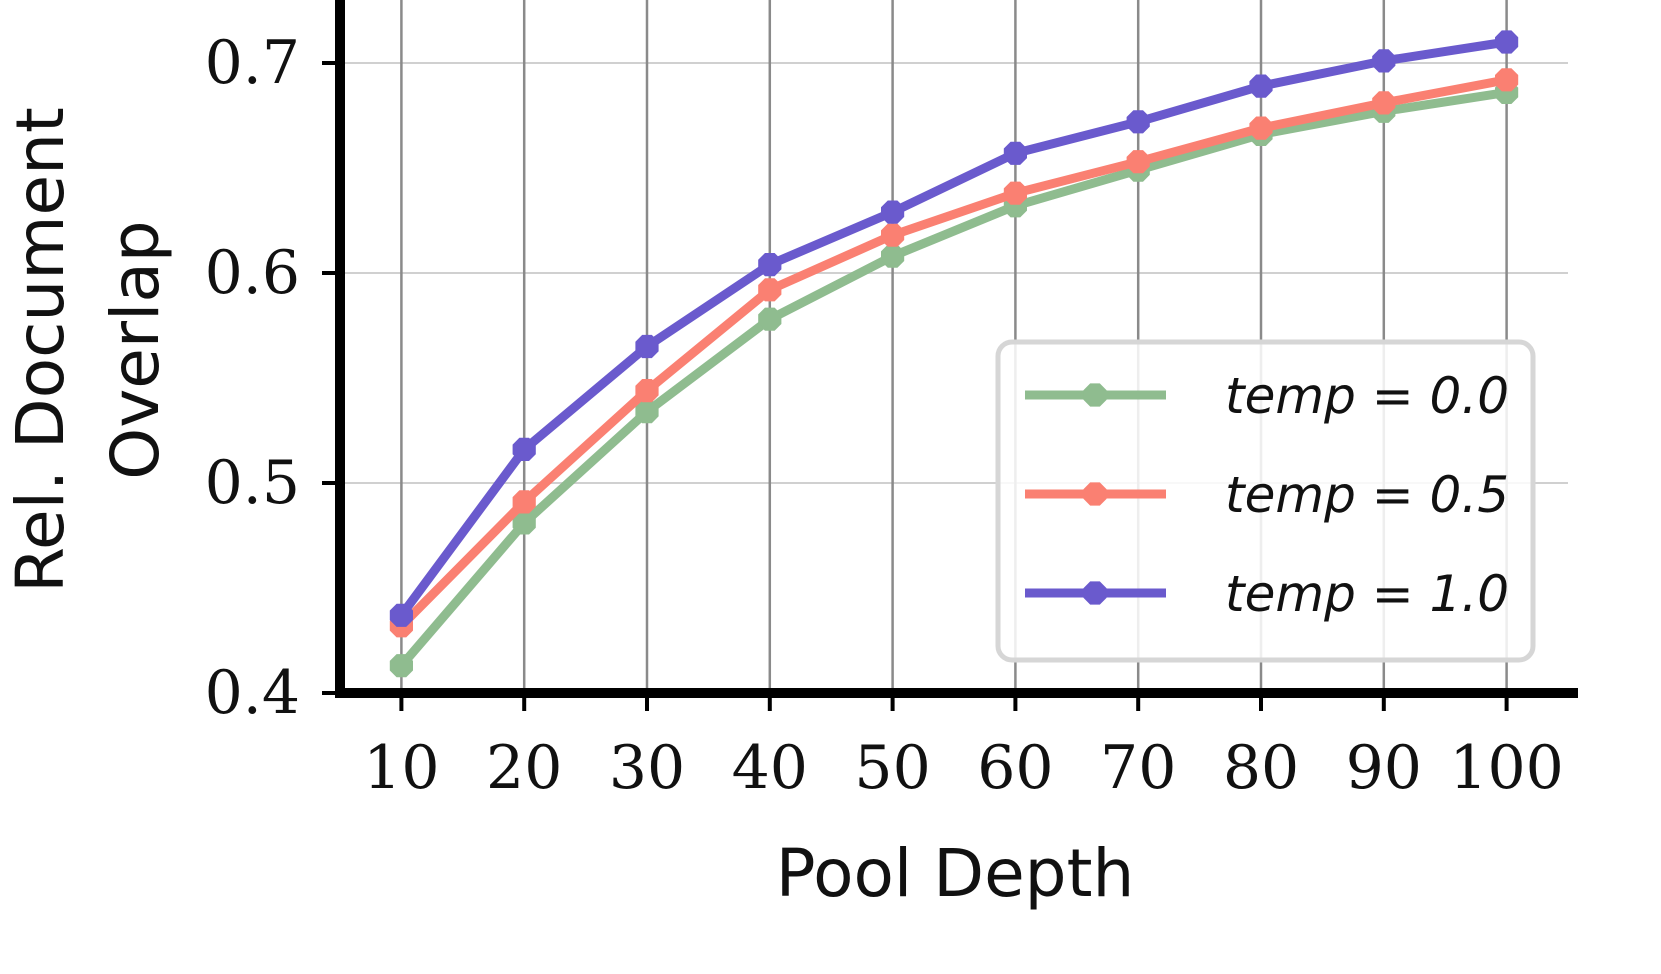 Image resolution: width=1661 pixels, height=974 pixels. I want to click on x-tick-label: 80, so click(1261, 768).